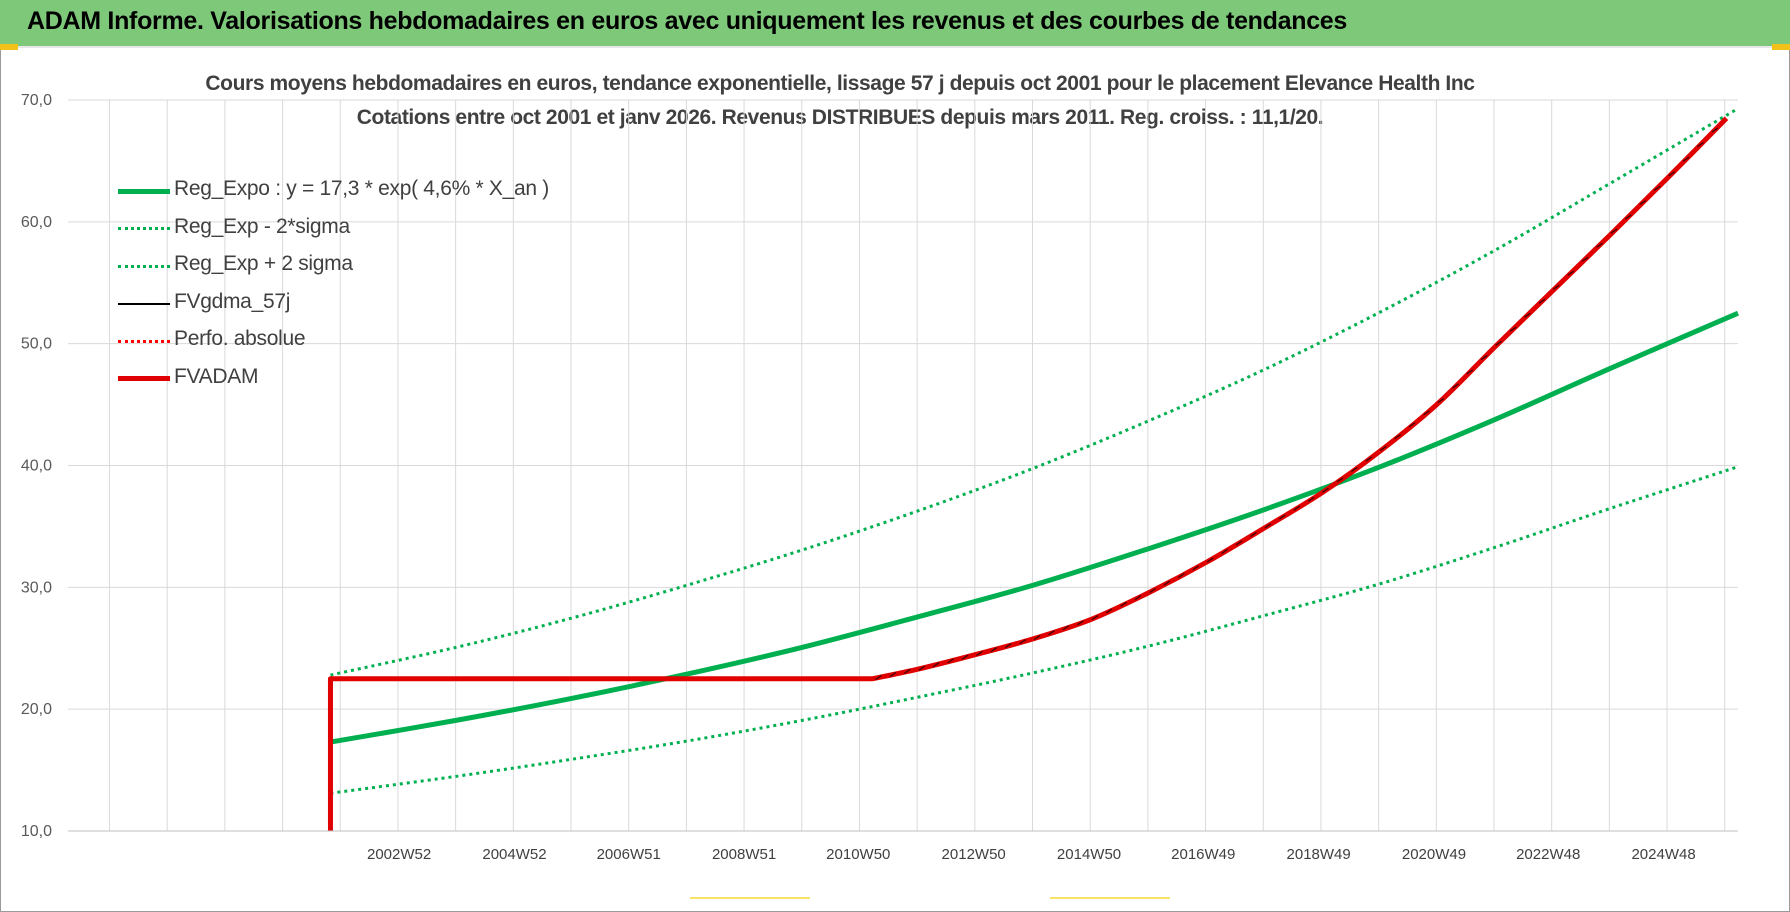  Describe the element at coordinates (1548, 854) in the screenshot. I see `x-tick-label: 2022W48` at that location.